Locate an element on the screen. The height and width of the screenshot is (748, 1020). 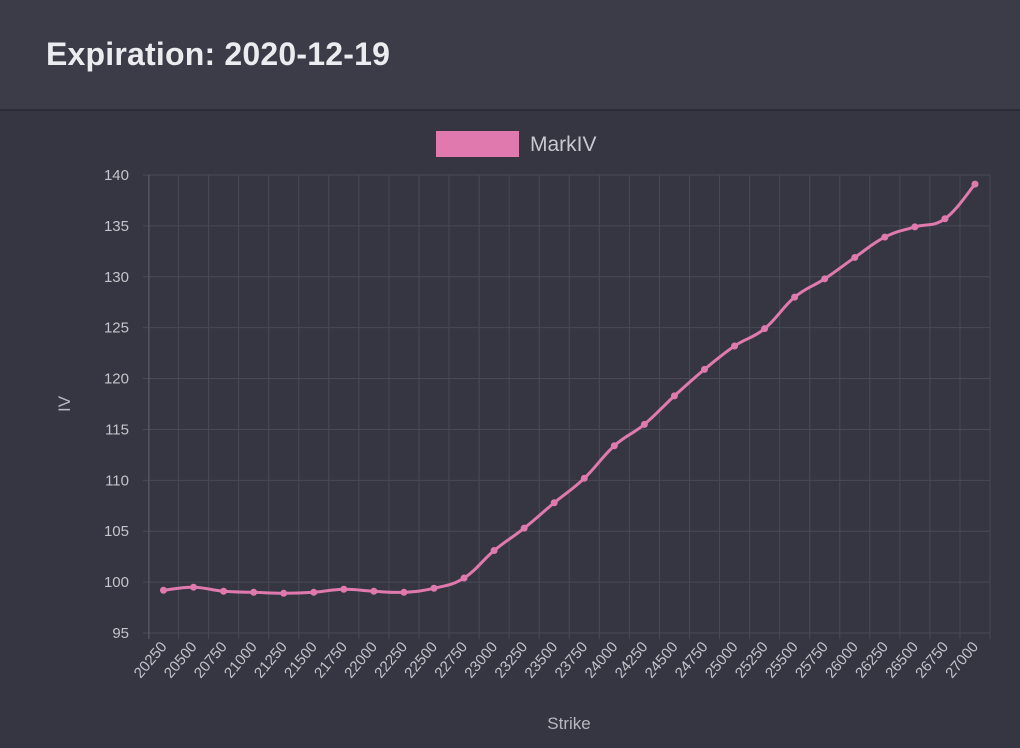
y-tick-label: 95 is located at coordinates (120, 633).